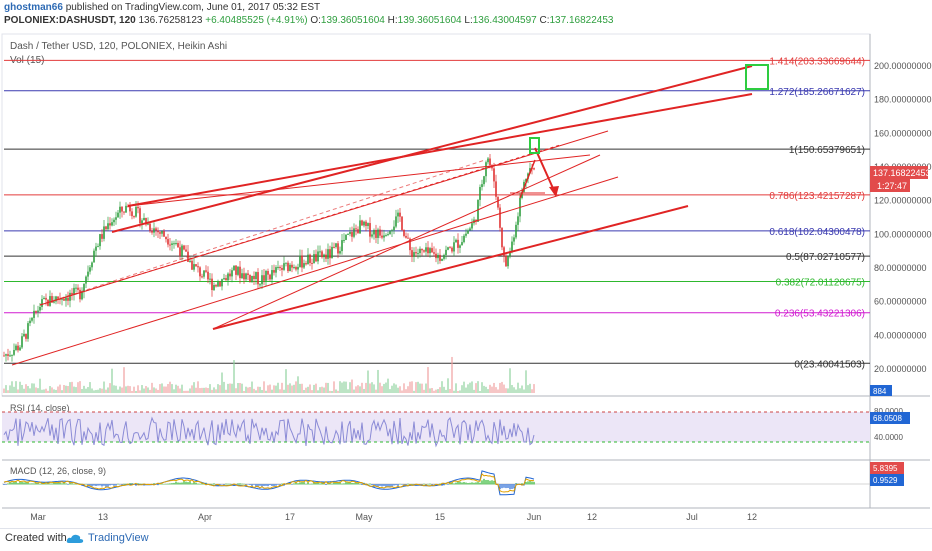 This screenshot has width=932, height=551. Describe the element at coordinates (466, 539) in the screenshot. I see `footer: Created with TradingView` at that location.